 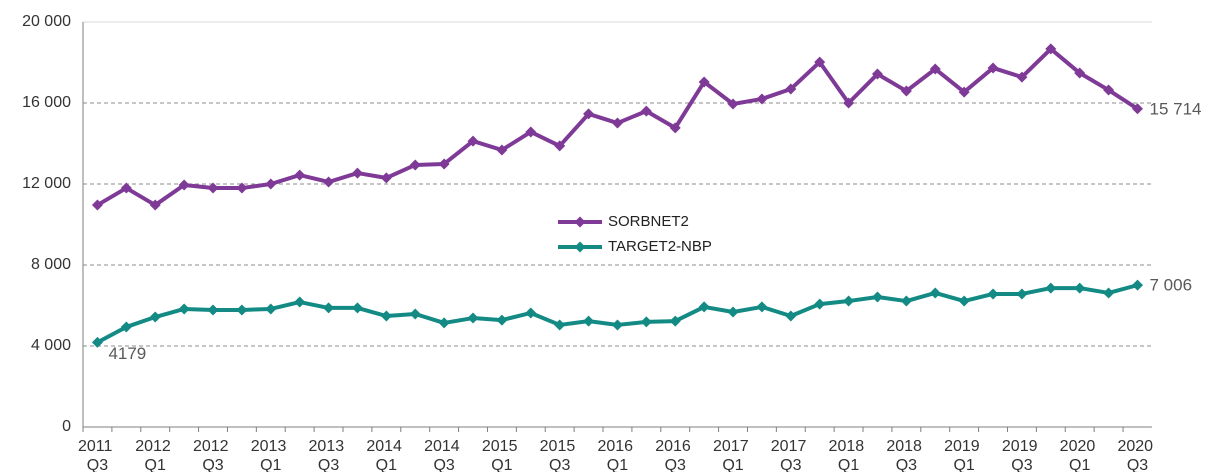 What do you see at coordinates (46, 183) in the screenshot?
I see `y-tick-label: 12 000` at bounding box center [46, 183].